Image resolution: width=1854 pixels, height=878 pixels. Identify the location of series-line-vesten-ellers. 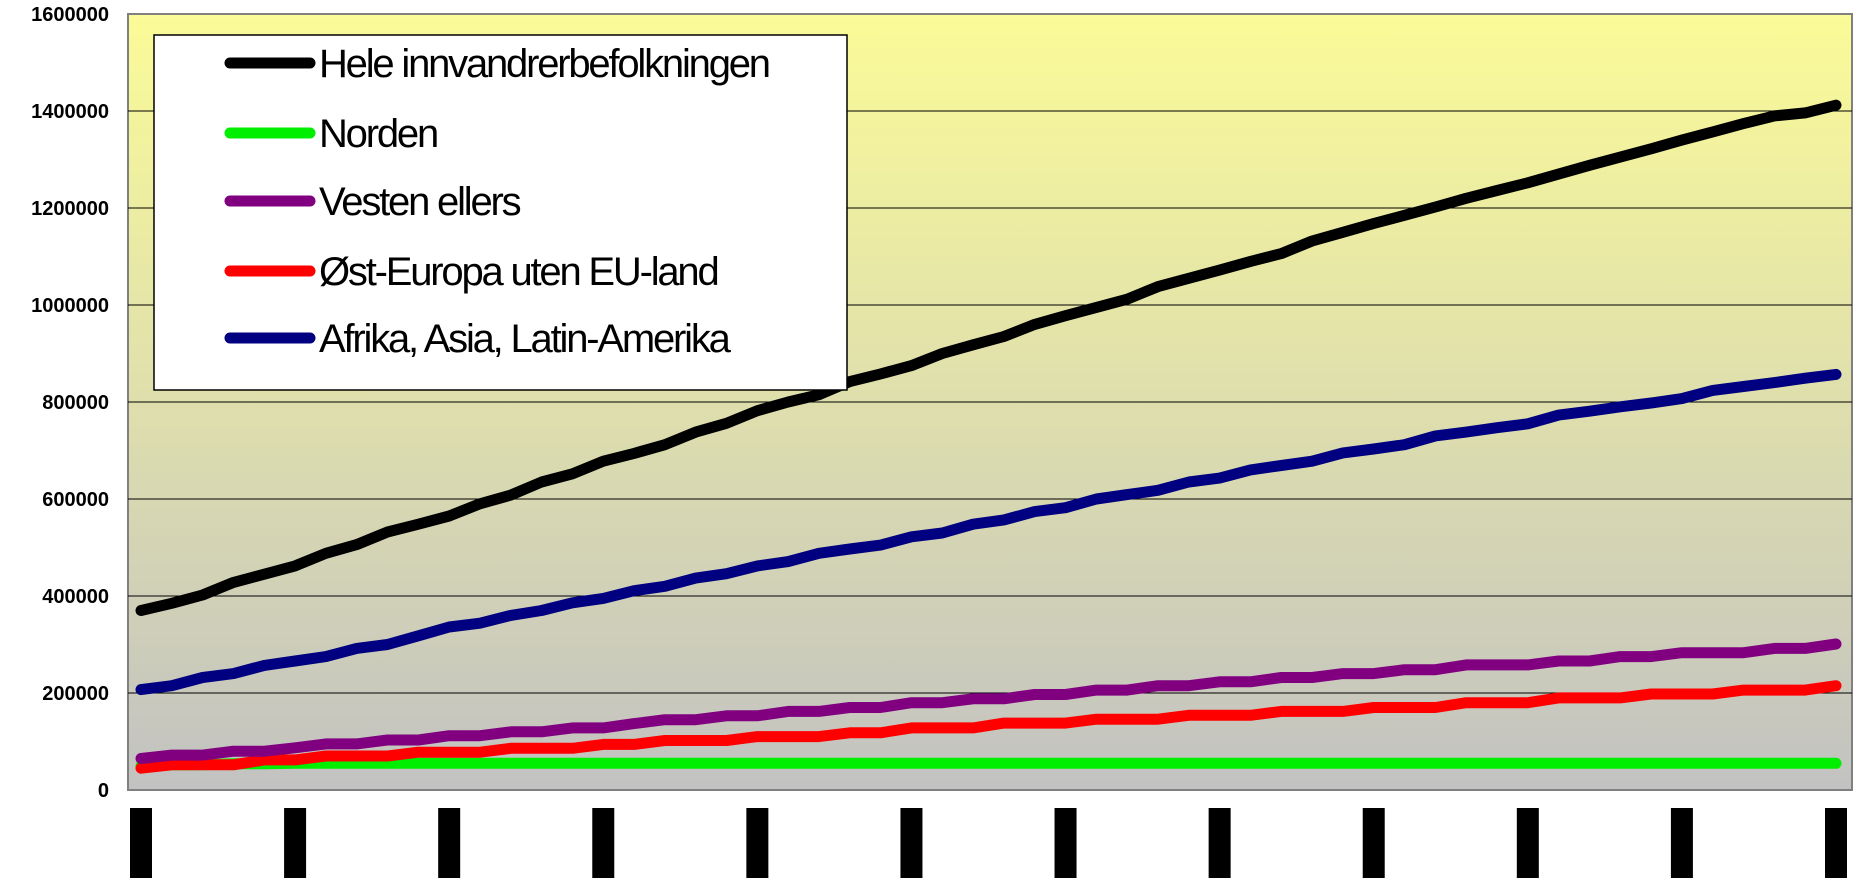
(988, 701).